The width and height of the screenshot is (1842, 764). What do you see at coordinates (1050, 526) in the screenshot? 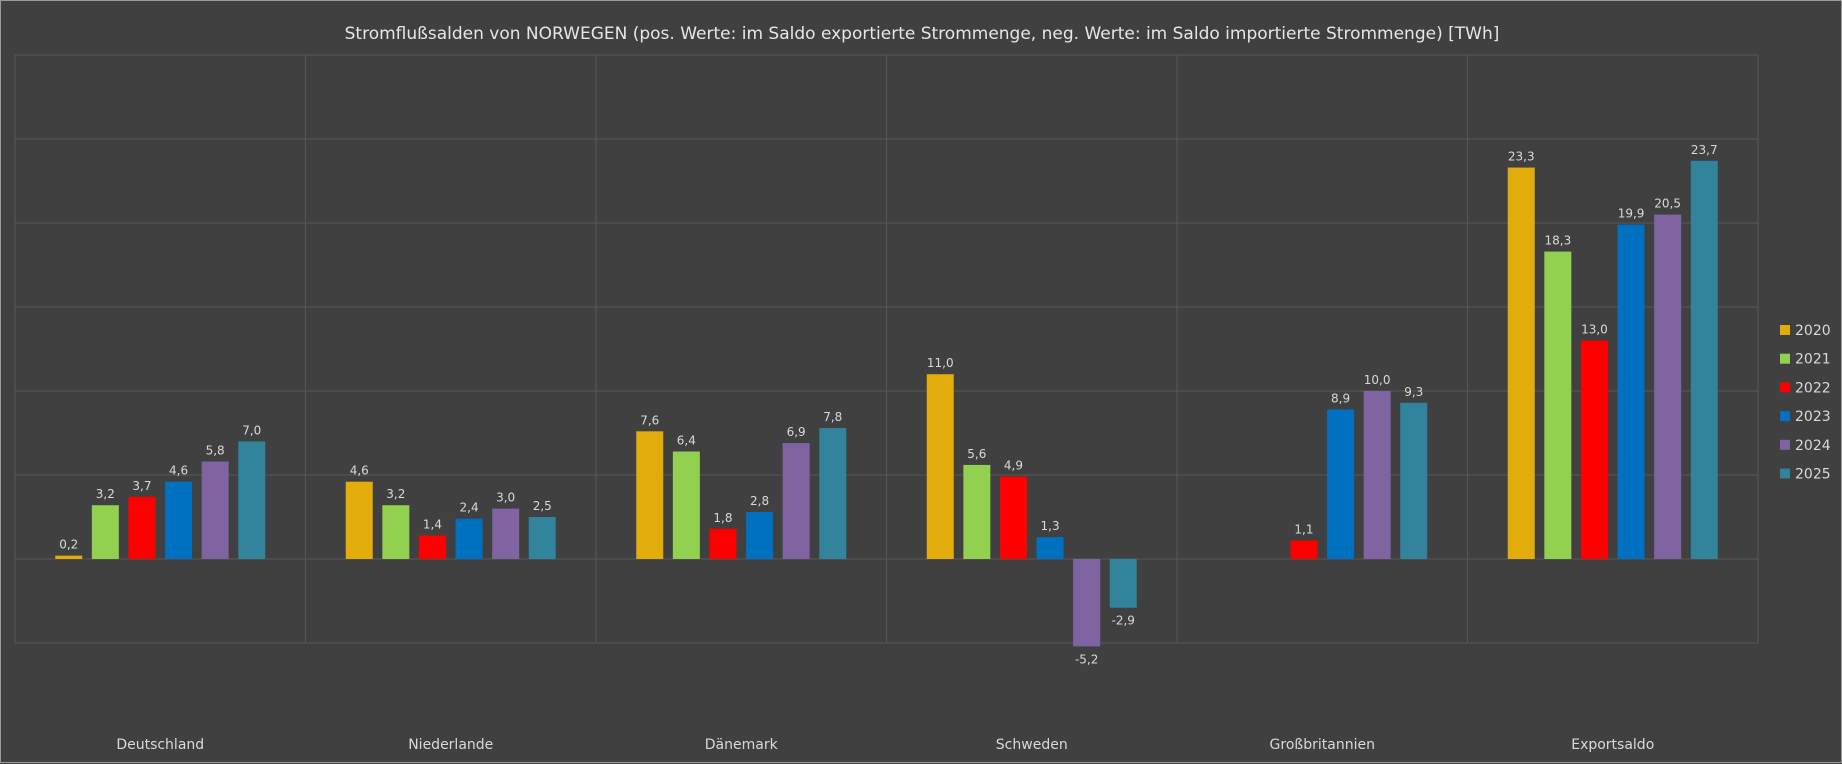
I see `data-label: 1,3` at bounding box center [1050, 526].